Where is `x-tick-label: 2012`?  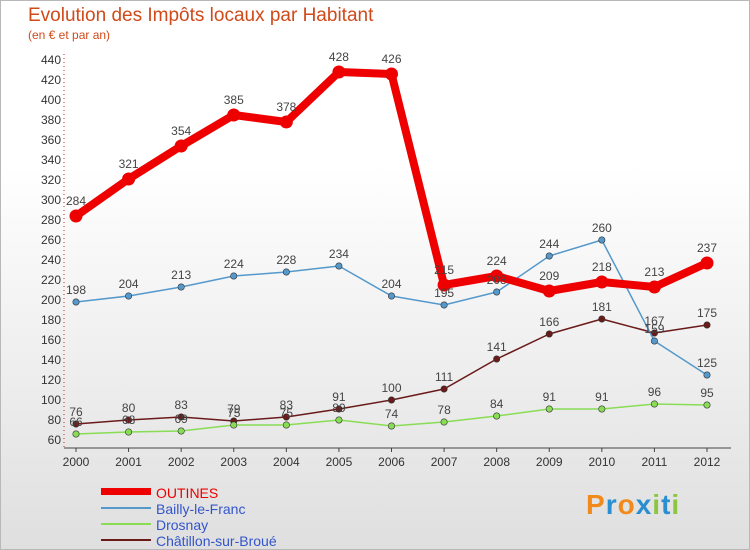 x-tick-label: 2012 is located at coordinates (707, 462).